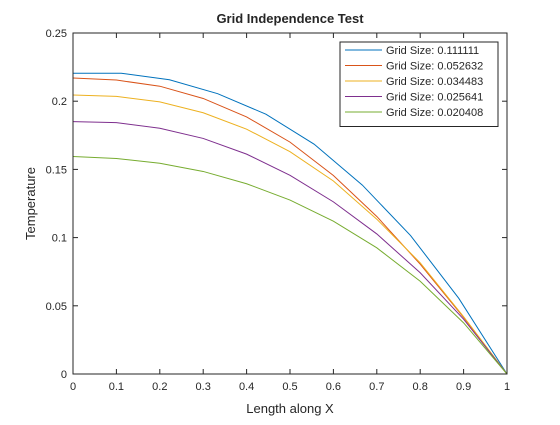  What do you see at coordinates (290, 408) in the screenshot?
I see `x-axis-label: Length along X` at bounding box center [290, 408].